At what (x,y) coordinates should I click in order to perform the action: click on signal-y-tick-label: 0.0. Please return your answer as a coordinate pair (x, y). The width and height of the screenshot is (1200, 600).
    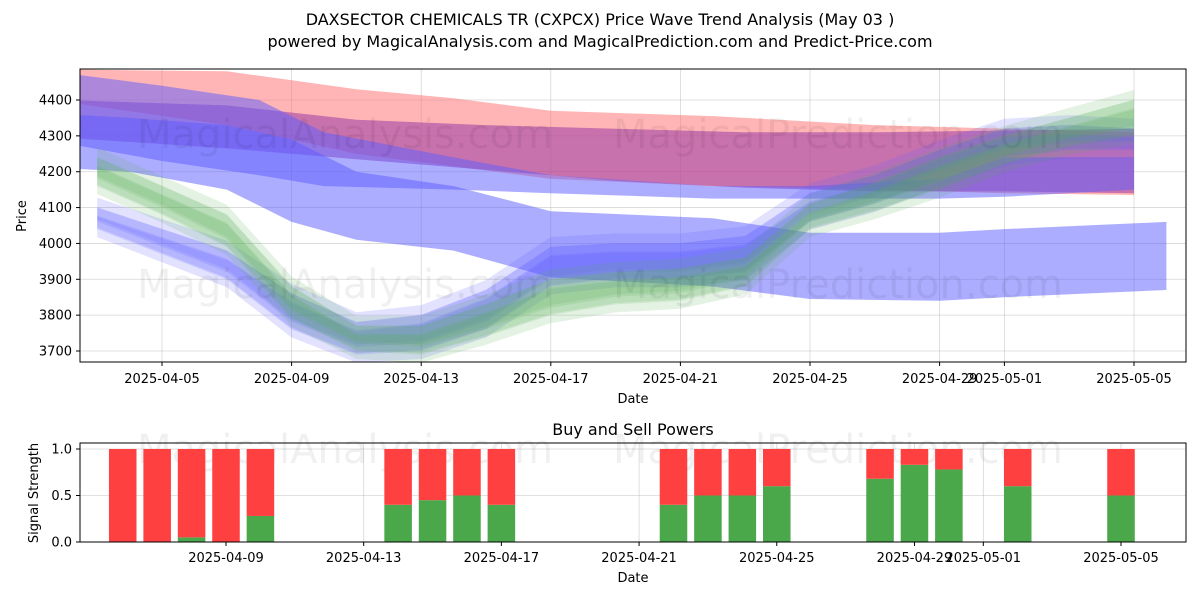
    Looking at the image, I should click on (61, 543).